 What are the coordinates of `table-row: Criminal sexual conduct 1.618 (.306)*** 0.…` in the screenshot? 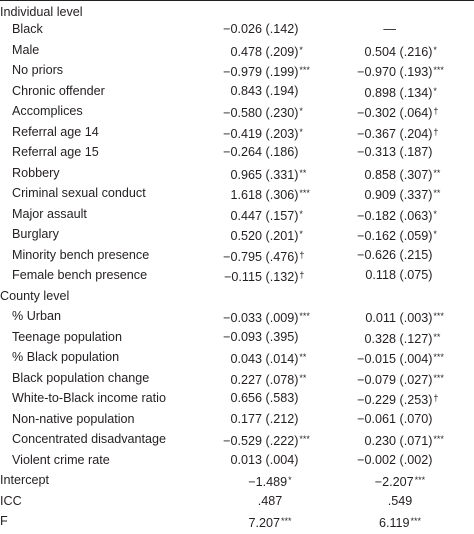 It's located at (237, 193).